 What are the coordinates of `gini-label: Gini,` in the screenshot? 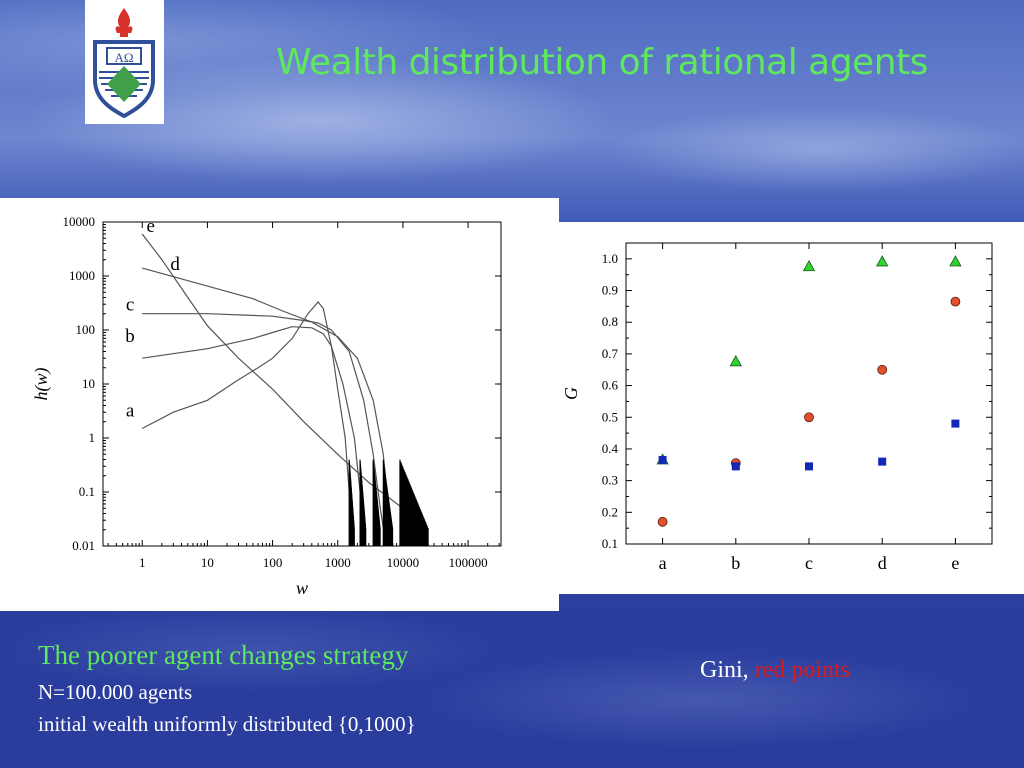 It's located at (727, 670).